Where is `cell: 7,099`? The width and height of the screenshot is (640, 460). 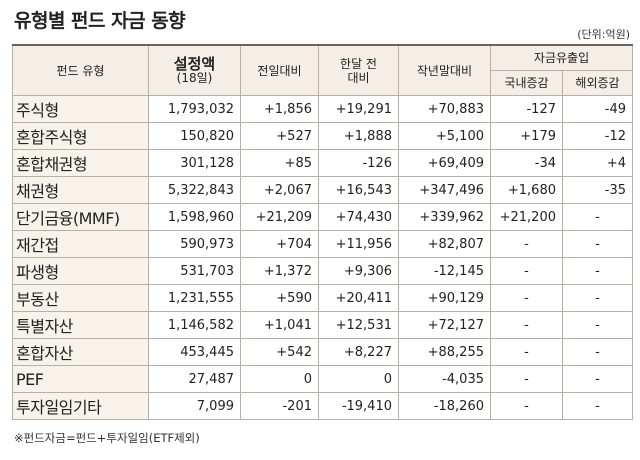 cell: 7,099 is located at coordinates (194, 406).